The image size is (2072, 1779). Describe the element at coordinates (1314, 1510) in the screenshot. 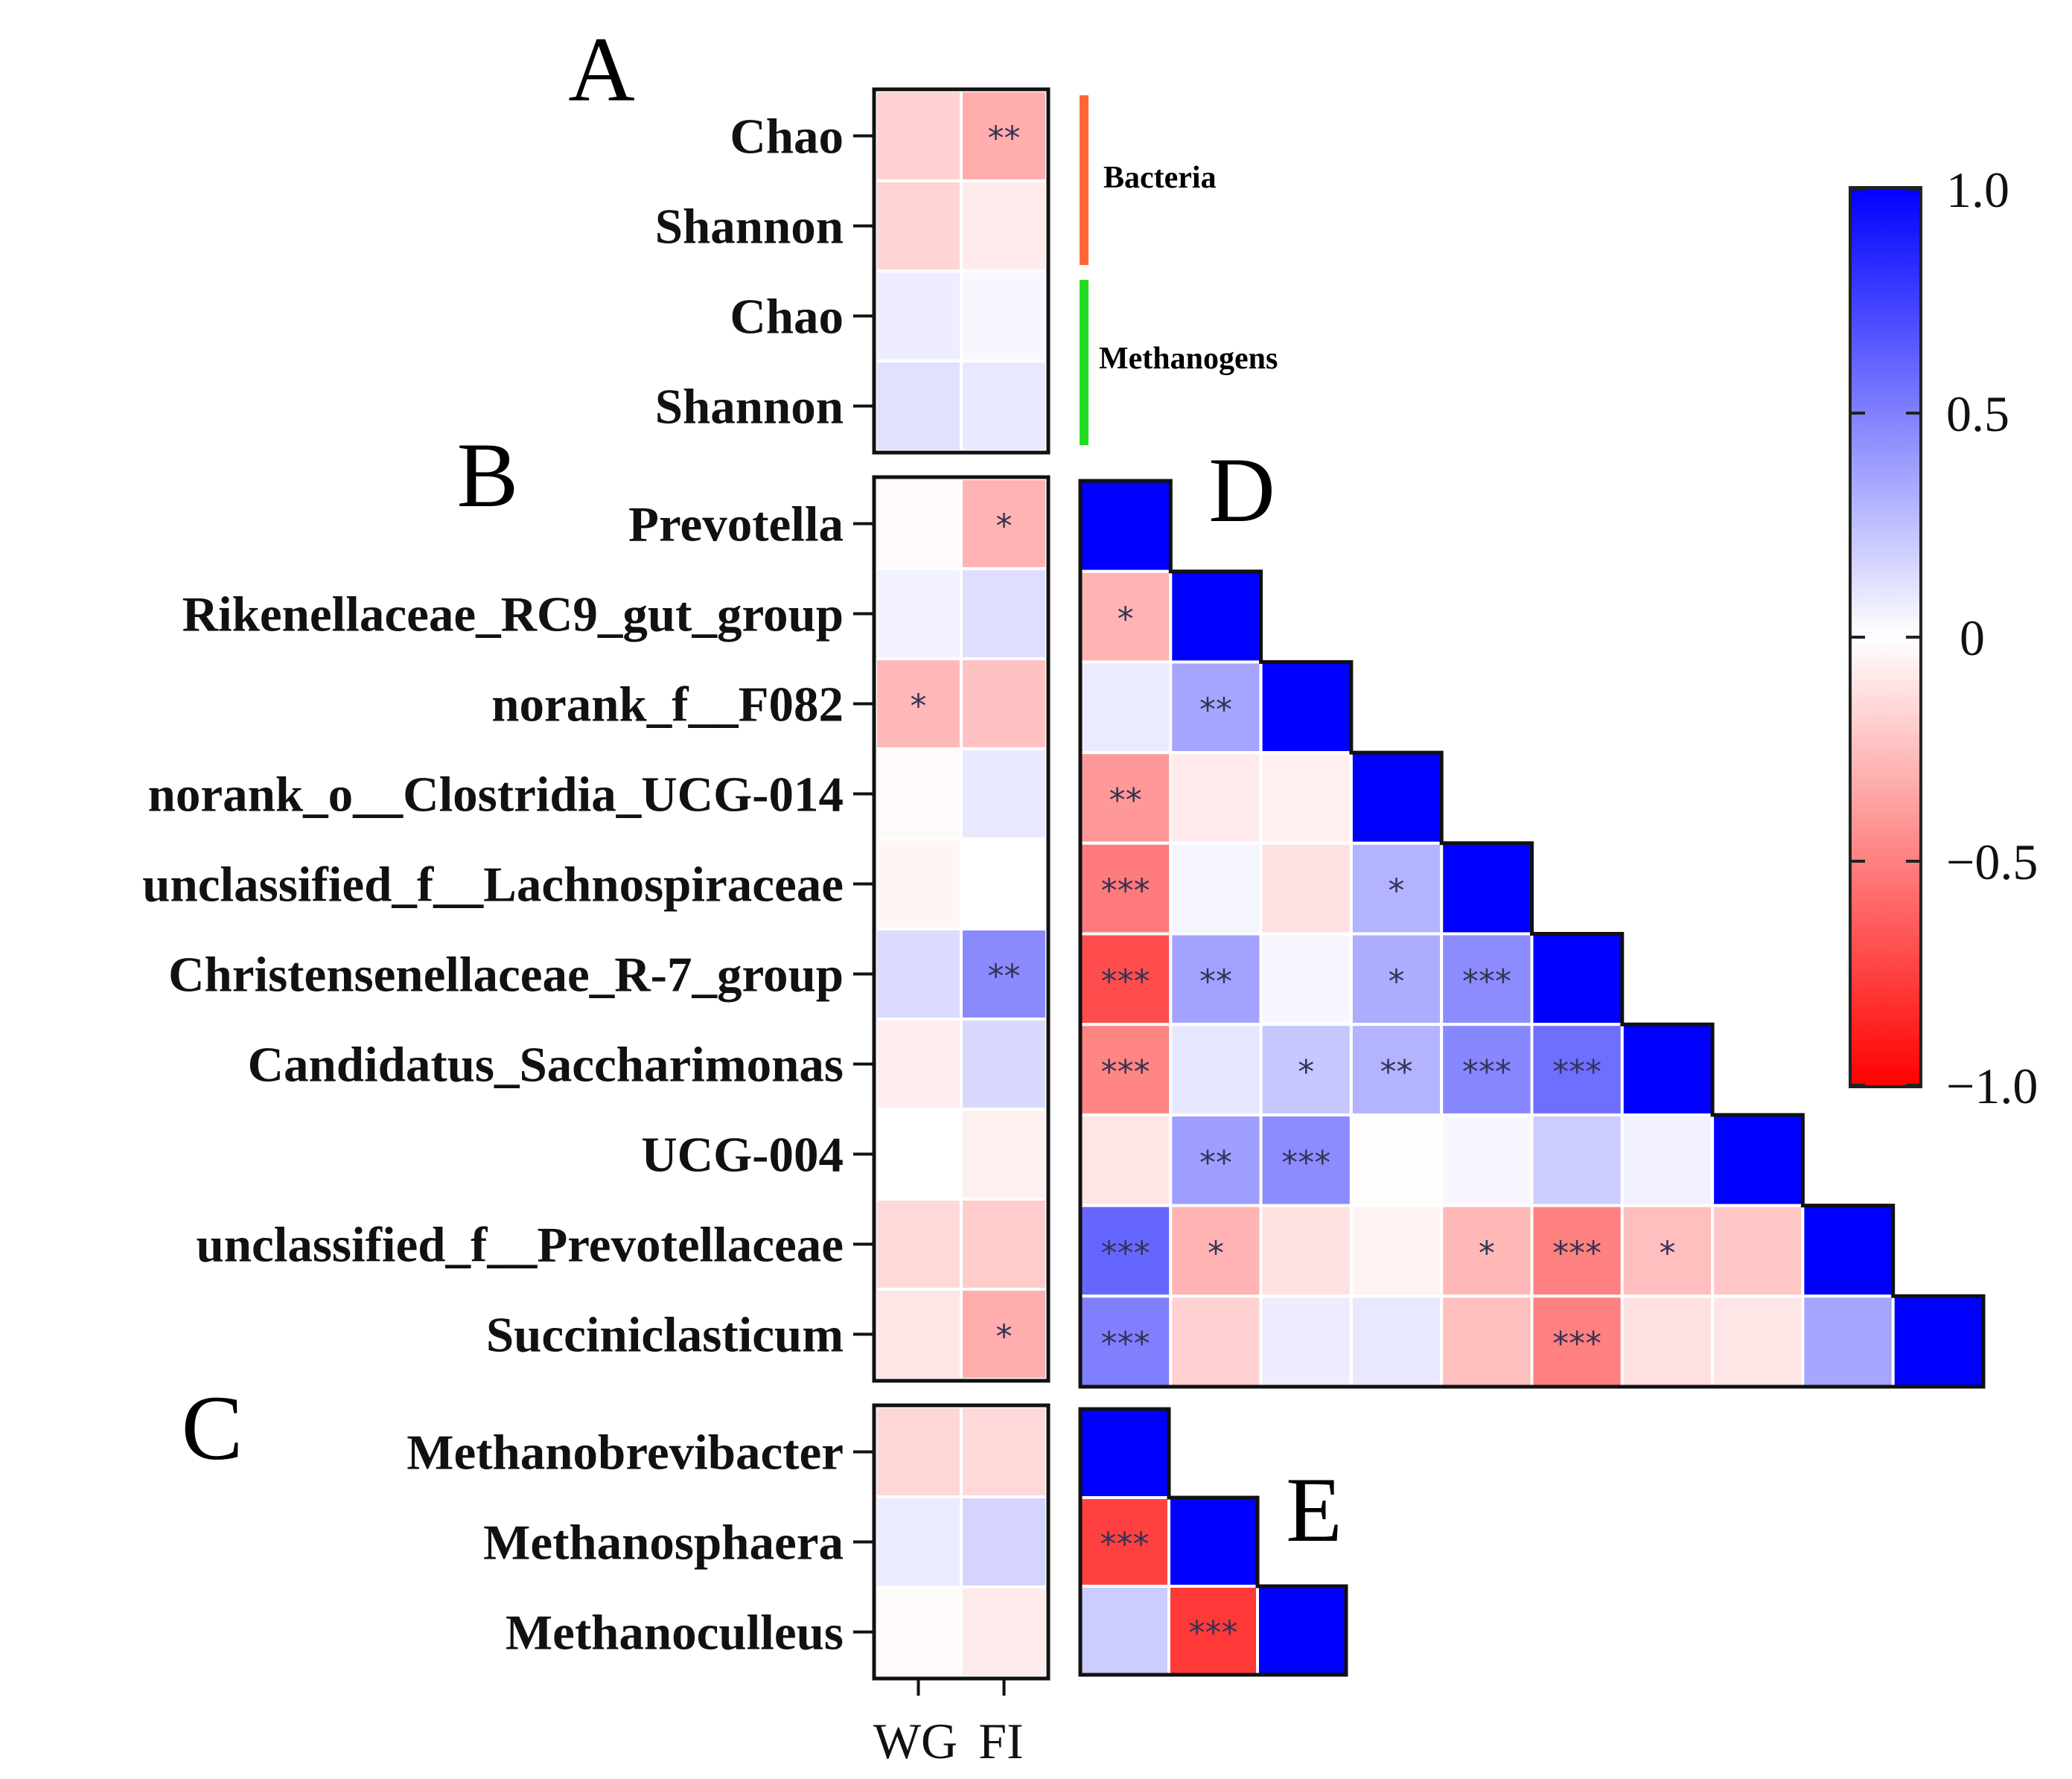

I see `panel-label-e: E` at that location.